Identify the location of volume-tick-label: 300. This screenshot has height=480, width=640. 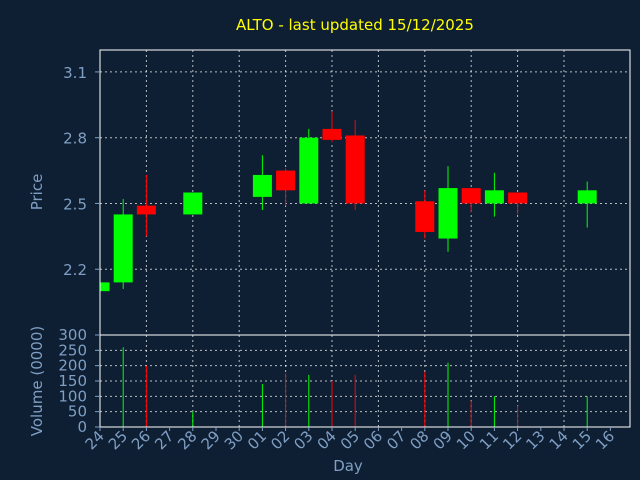
(72, 335).